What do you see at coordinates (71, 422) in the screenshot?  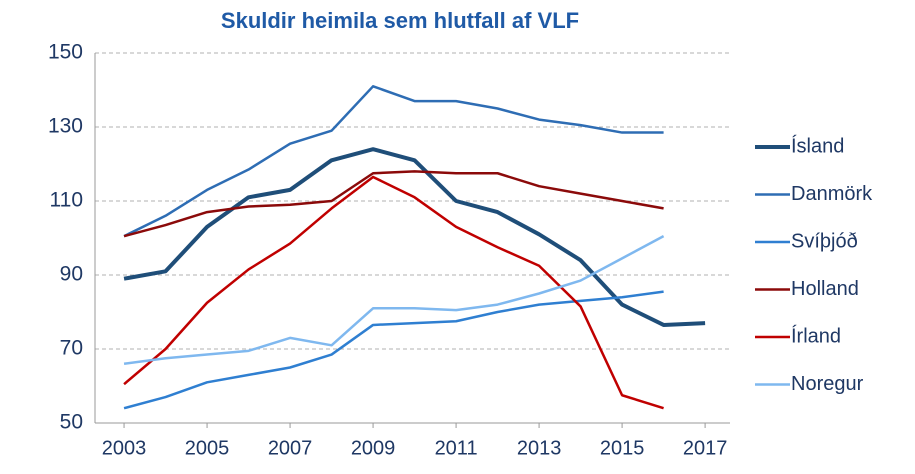 I see `y-tick-label: 50` at bounding box center [71, 422].